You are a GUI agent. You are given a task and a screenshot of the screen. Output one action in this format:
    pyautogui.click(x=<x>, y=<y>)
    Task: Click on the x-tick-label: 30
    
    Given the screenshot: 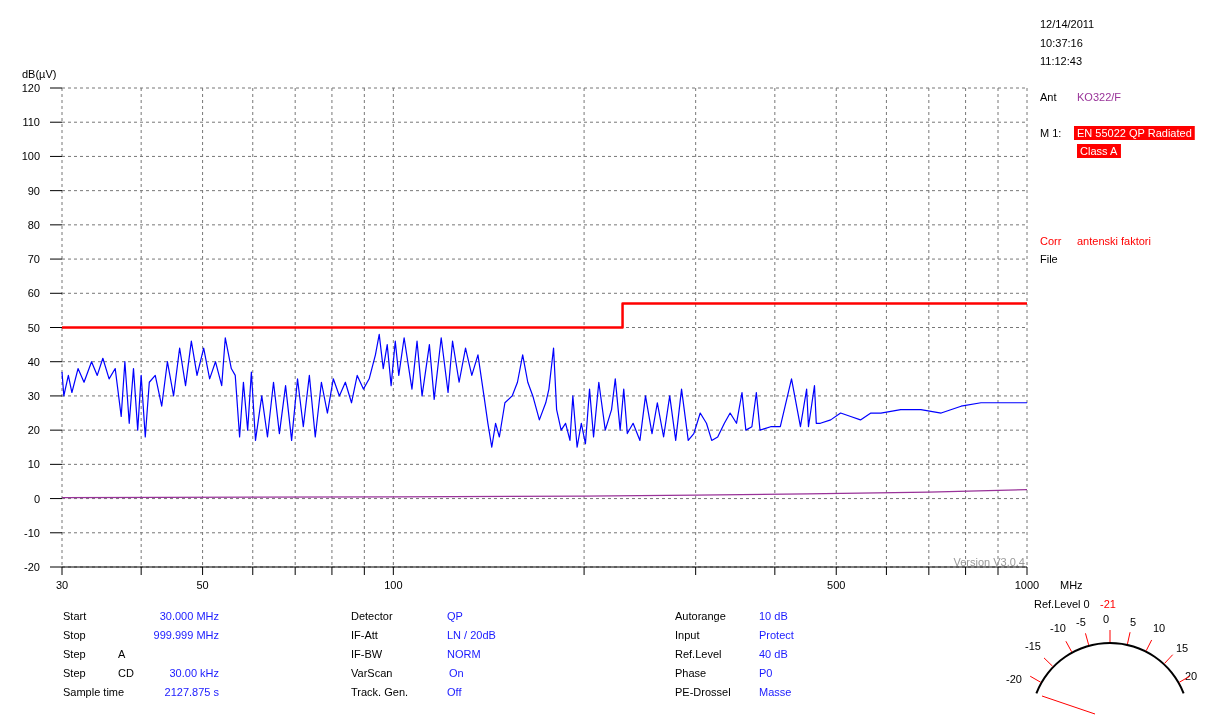 What is the action you would take?
    pyautogui.click(x=62, y=585)
    